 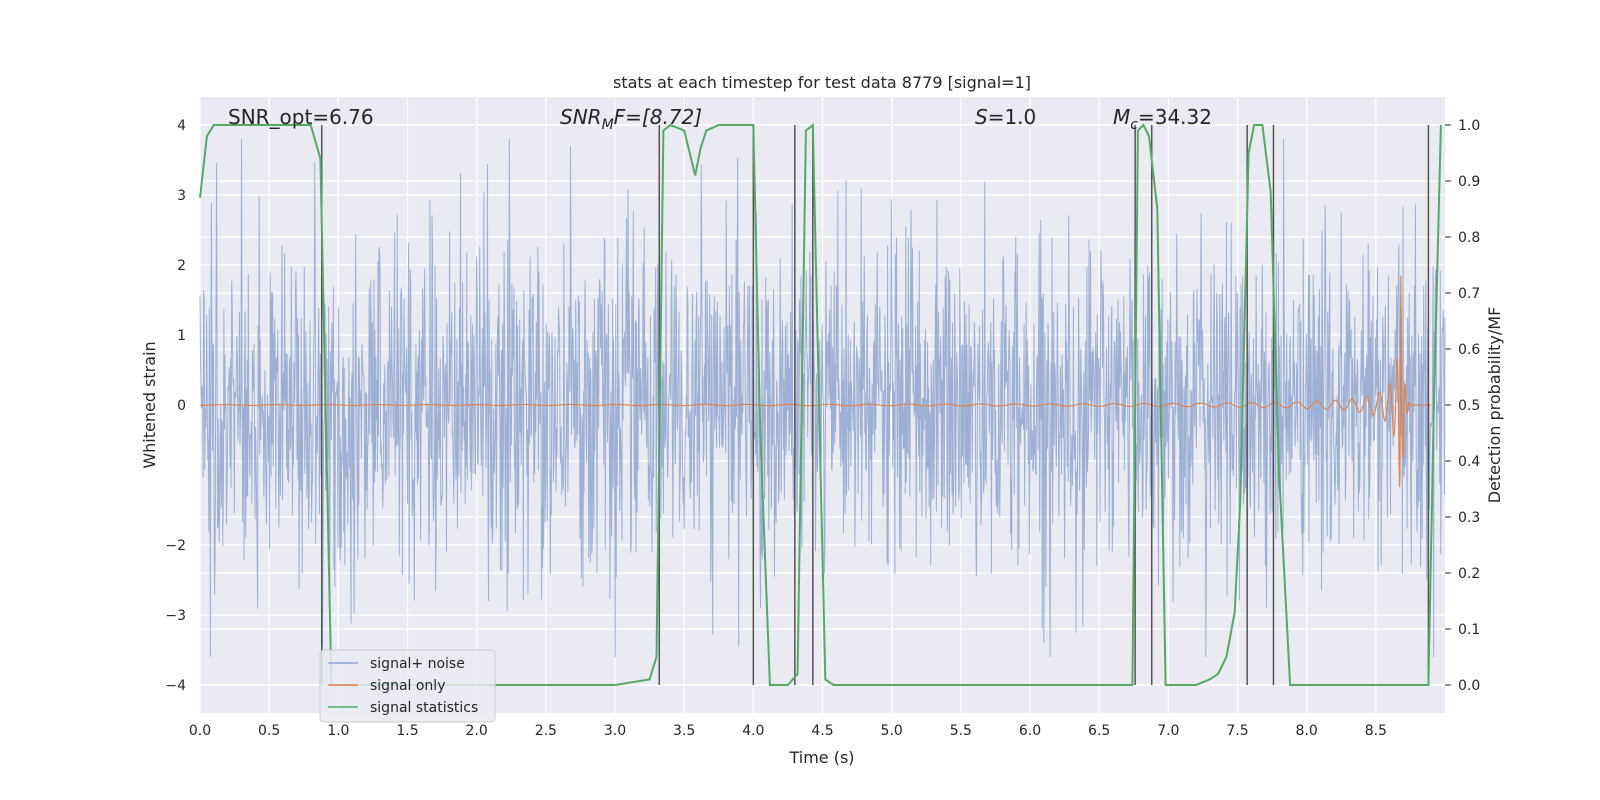 What do you see at coordinates (417, 664) in the screenshot?
I see `legend-label-noise: signal+ noise` at bounding box center [417, 664].